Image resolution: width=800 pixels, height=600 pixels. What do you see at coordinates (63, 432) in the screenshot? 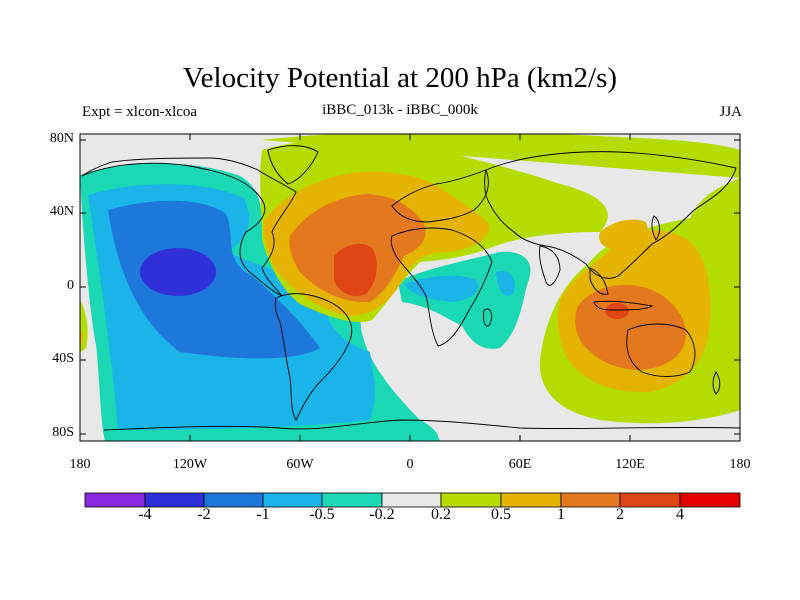
I see `y-tick-label: 80S` at bounding box center [63, 432].